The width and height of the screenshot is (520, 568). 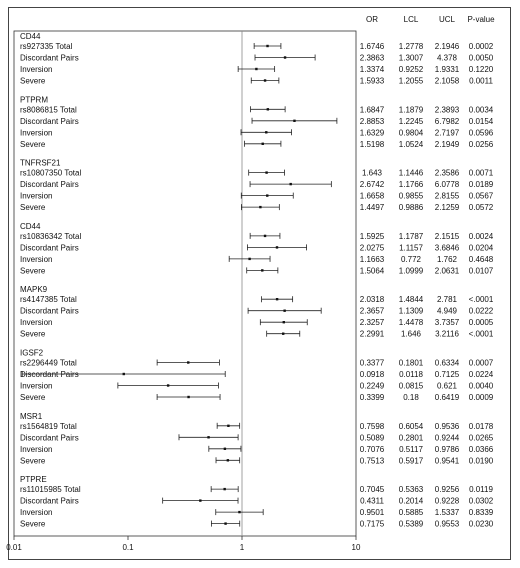 What do you see at coordinates (447, 386) in the screenshot?
I see `ucl-value: 0.621` at bounding box center [447, 386].